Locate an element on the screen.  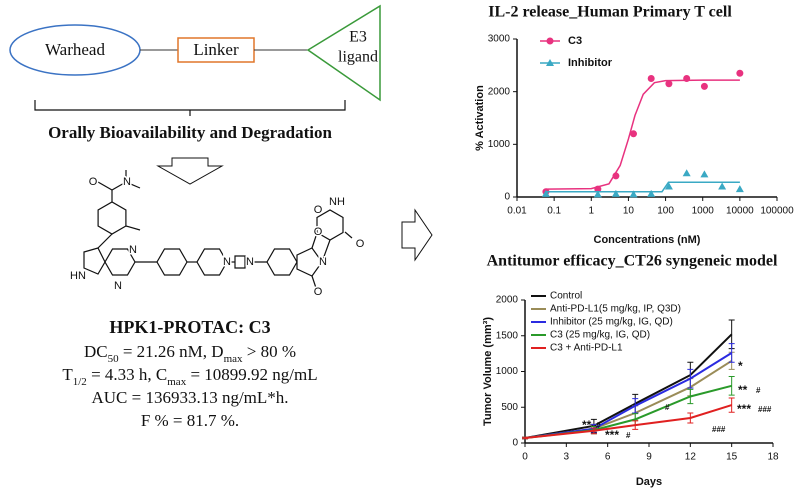
property-text: = 10899.92 ng/mL is located at coordinates (251, 374).